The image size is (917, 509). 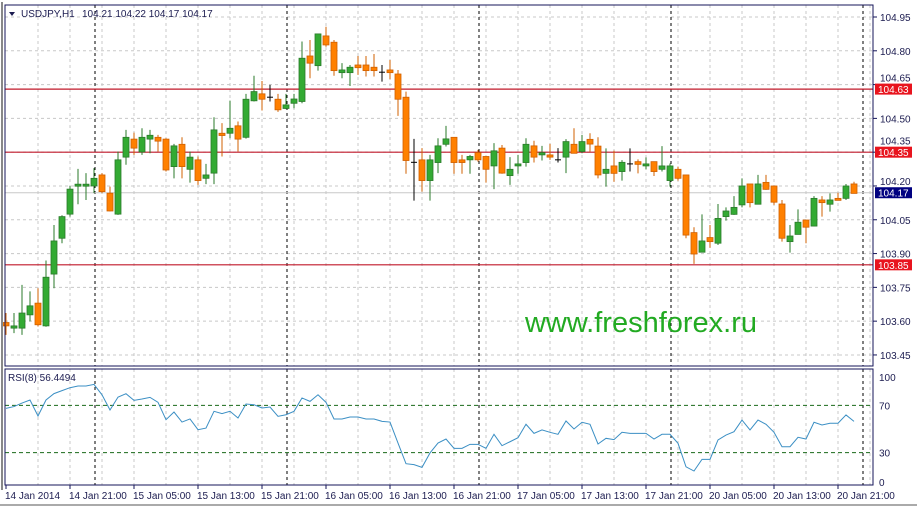 What do you see at coordinates (162, 496) in the screenshot?
I see `time-tick-label: 15 Jan 05:00` at bounding box center [162, 496].